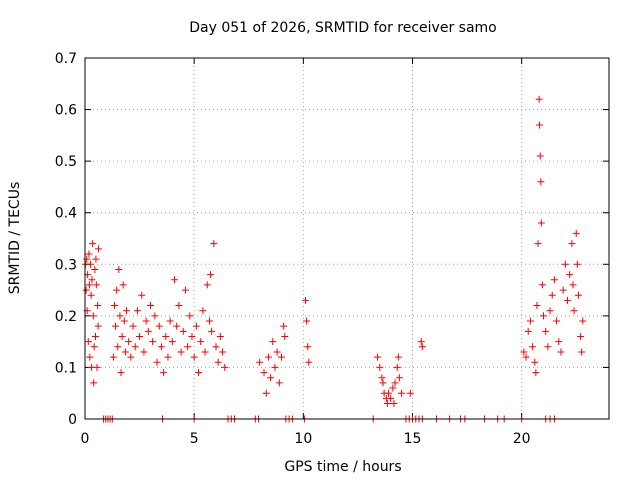 Image resolution: width=640 pixels, height=480 pixels. What do you see at coordinates (194, 439) in the screenshot?
I see `x-tick-label: 5` at bounding box center [194, 439].